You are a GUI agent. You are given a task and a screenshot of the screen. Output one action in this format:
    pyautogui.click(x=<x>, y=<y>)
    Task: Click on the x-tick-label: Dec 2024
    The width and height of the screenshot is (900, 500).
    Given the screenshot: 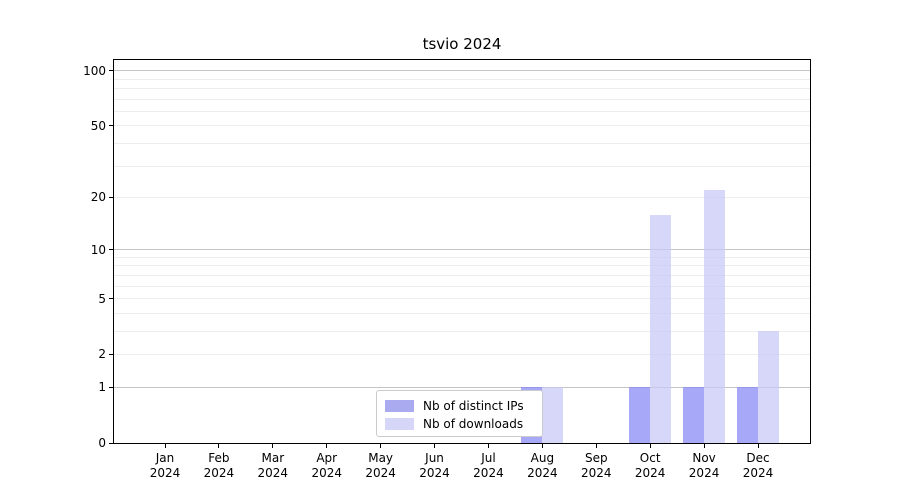 What is the action you would take?
    pyautogui.click(x=758, y=466)
    